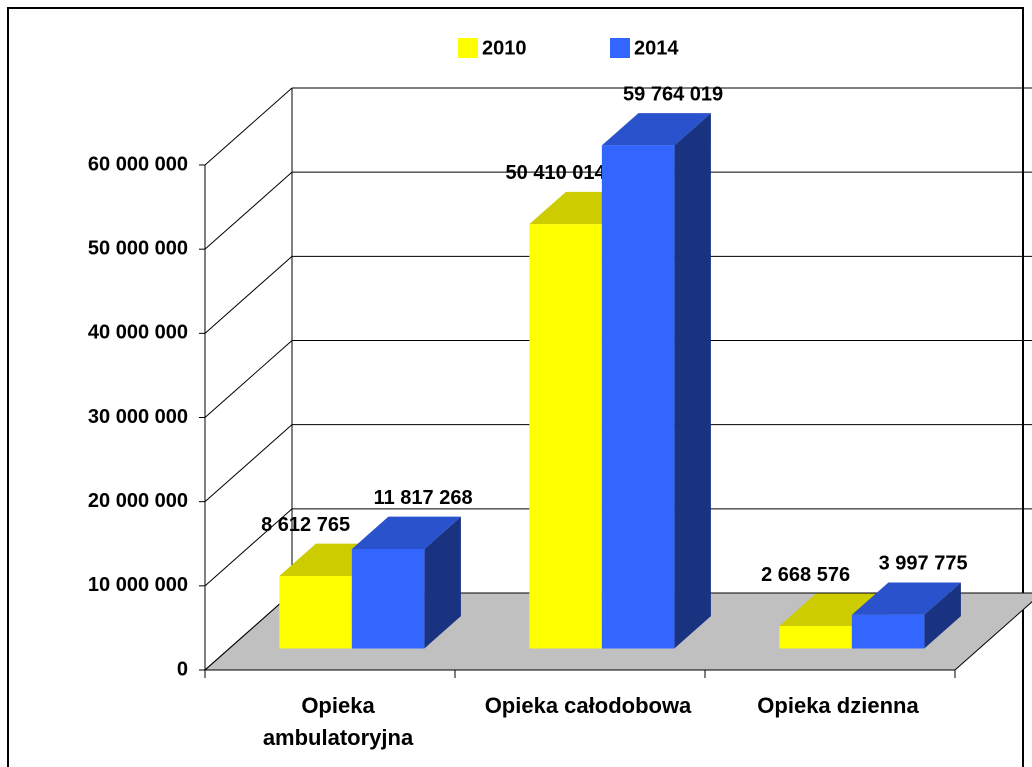  Describe the element at coordinates (138, 333) in the screenshot. I see `y-tick-label: 40 000 000` at that location.